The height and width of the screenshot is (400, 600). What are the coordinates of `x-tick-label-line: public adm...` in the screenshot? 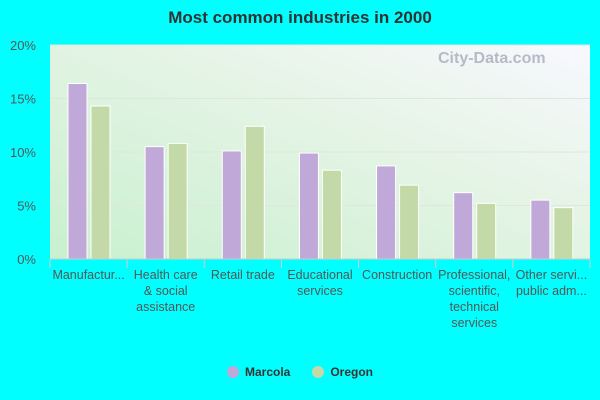 It's located at (551, 291).